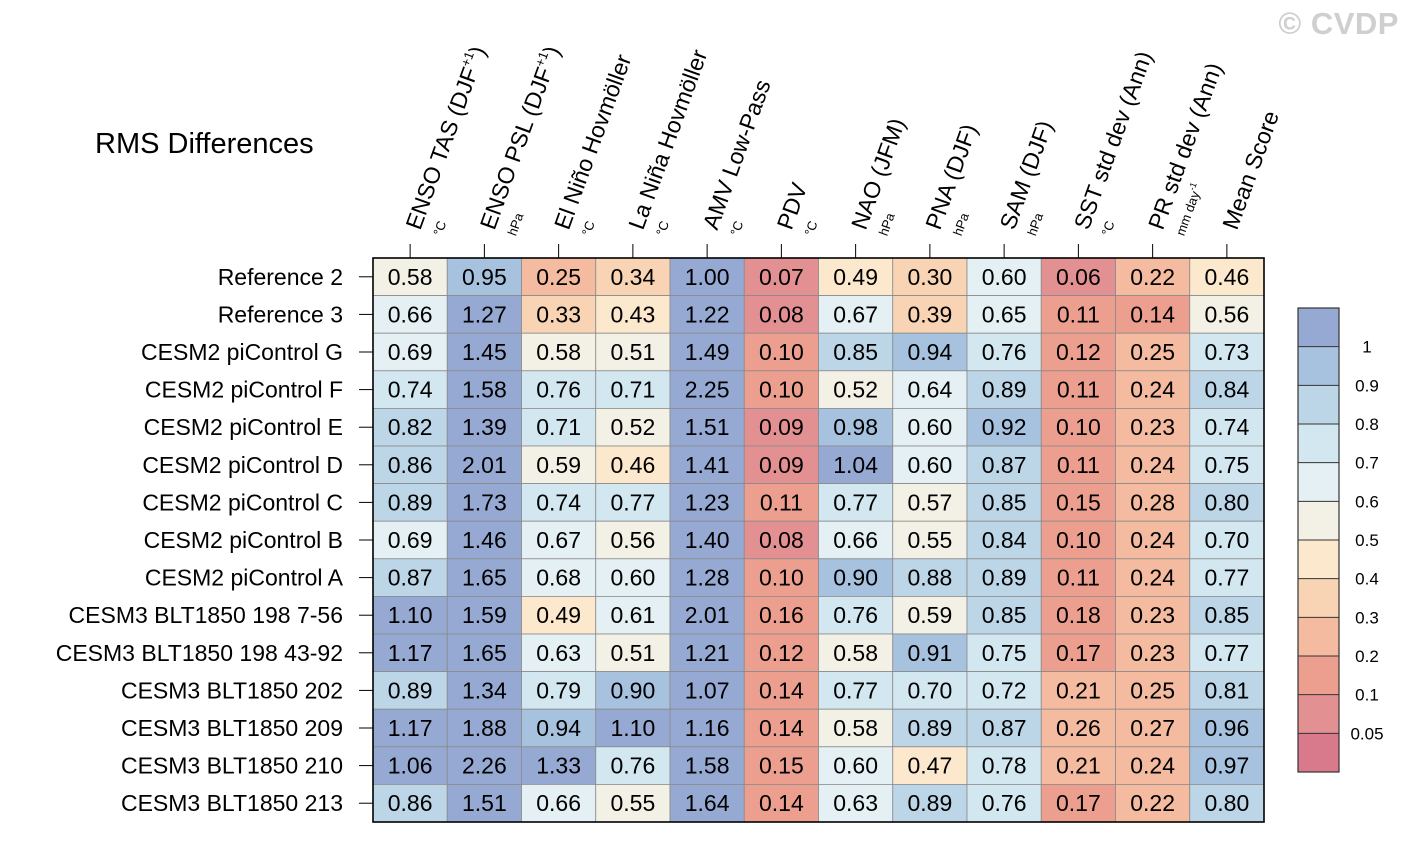 The width and height of the screenshot is (1409, 842). Describe the element at coordinates (484, 427) in the screenshot. I see `cell-value-label: 1.39` at that location.